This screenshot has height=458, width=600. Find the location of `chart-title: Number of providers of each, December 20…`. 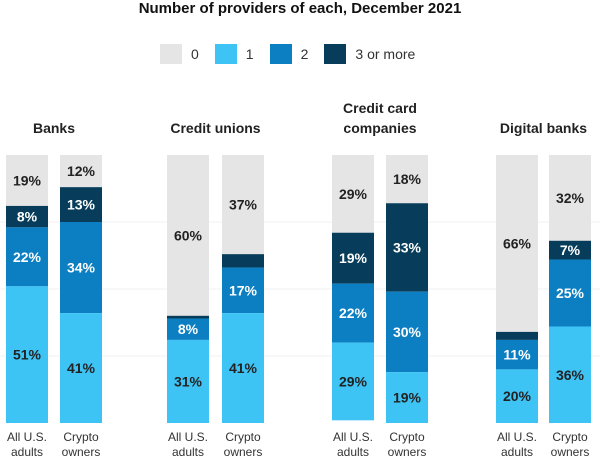

chart-title: Number of providers of each, December 20… is located at coordinates (300, 8).